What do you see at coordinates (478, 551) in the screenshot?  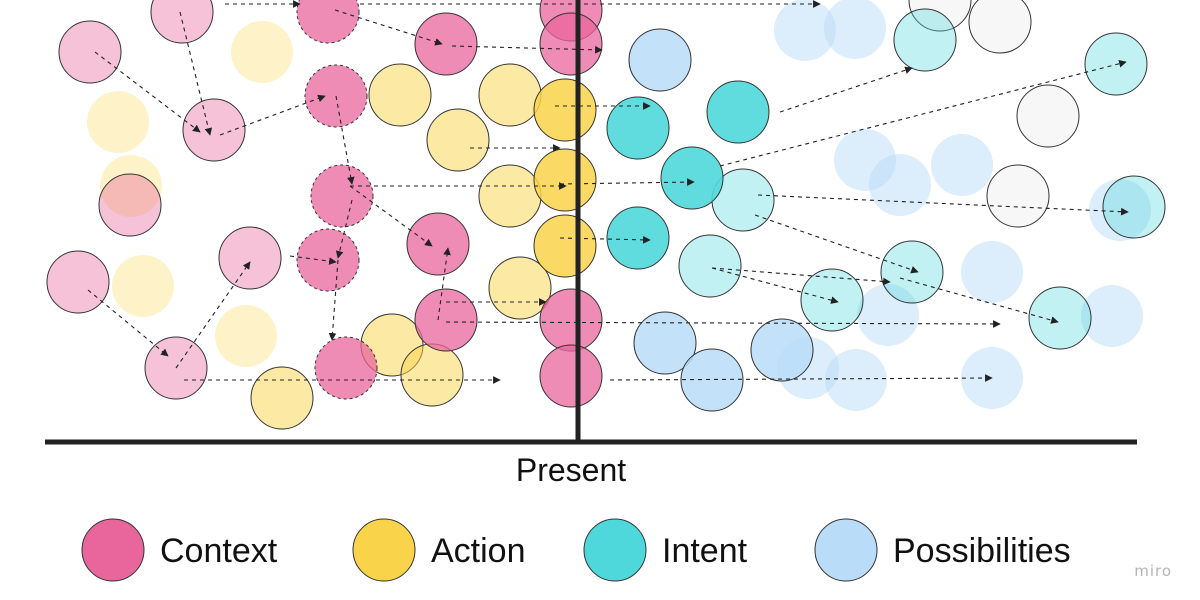 I see `legend-label-action: Action` at bounding box center [478, 551].